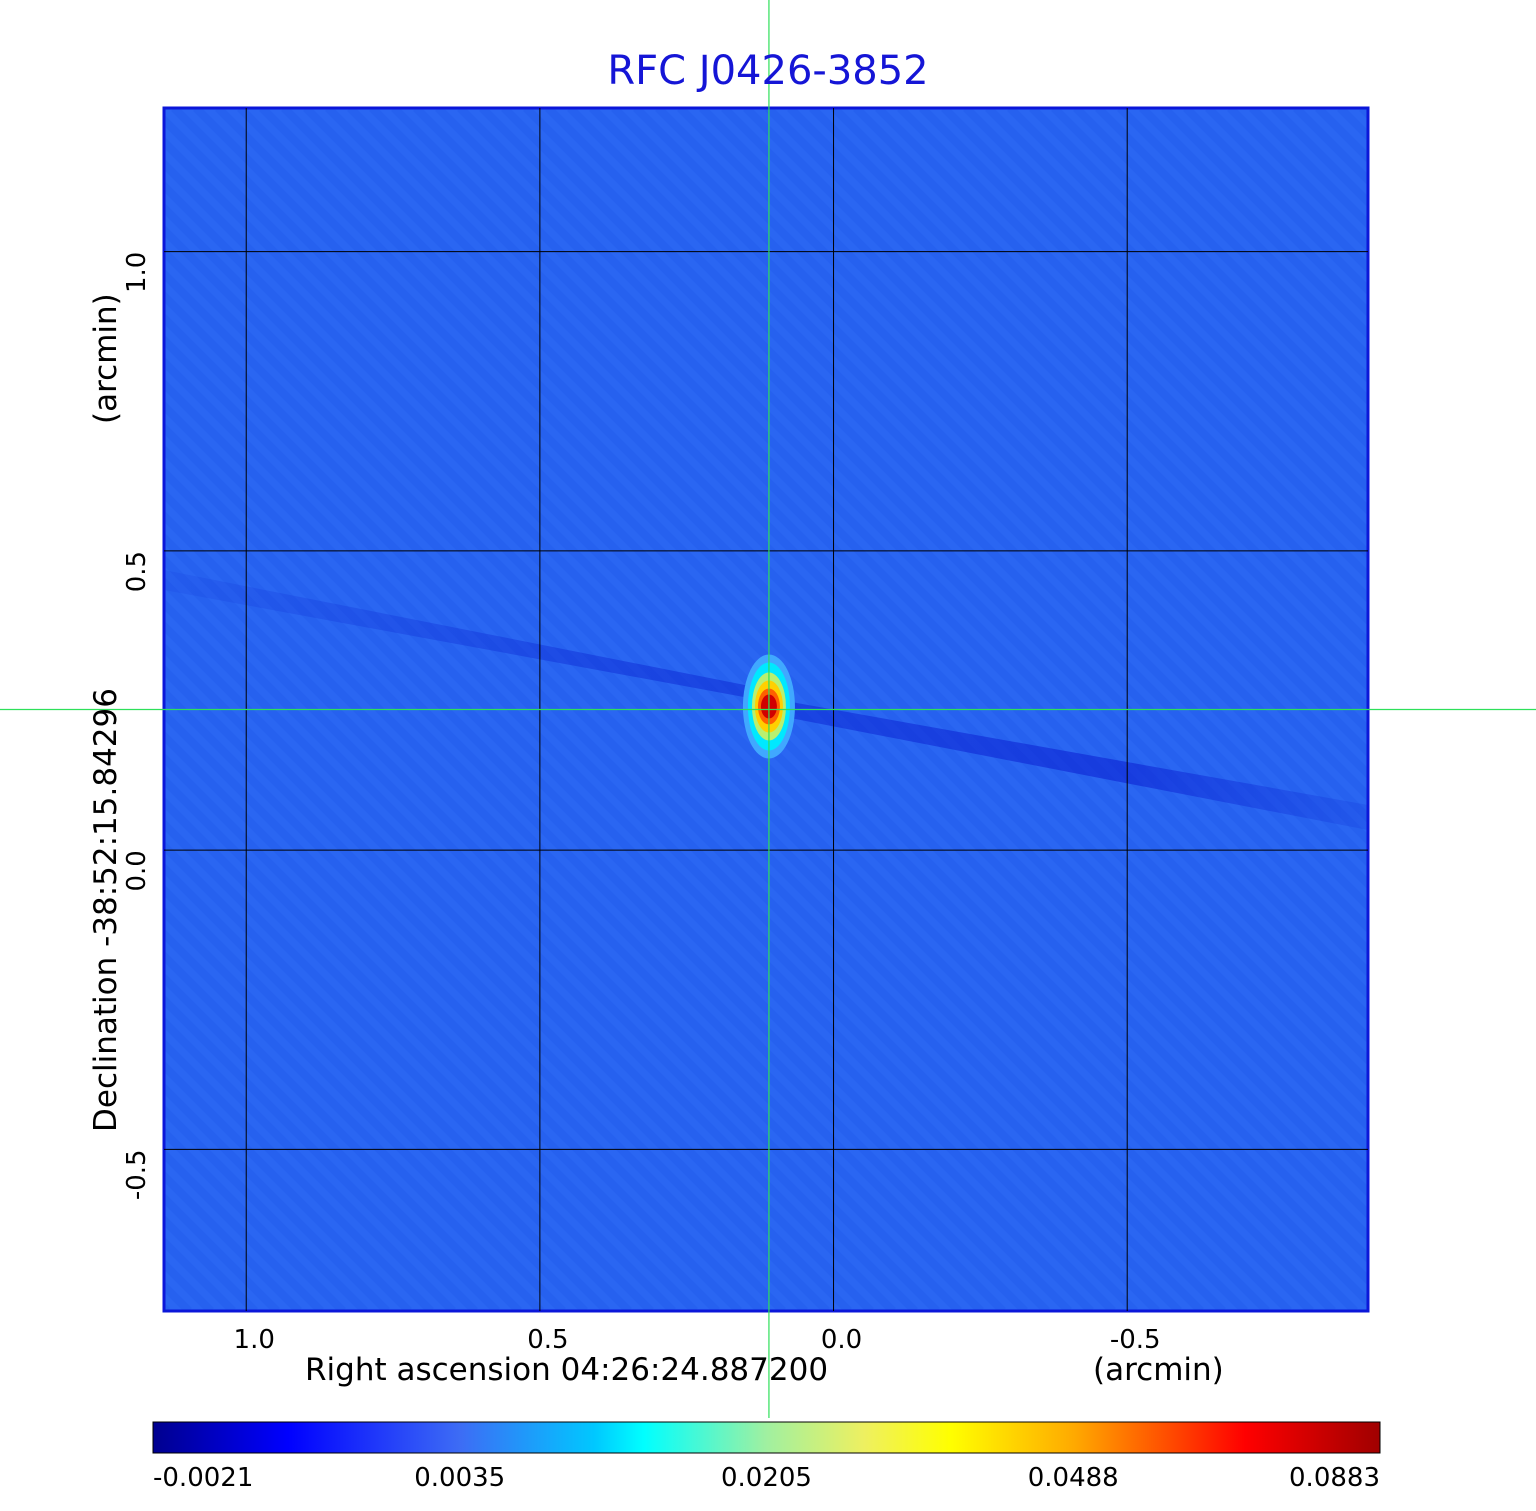 Image resolution: width=1536 pixels, height=1511 pixels. Describe the element at coordinates (137, 571) in the screenshot. I see `y-tick-label: 0.5` at that location.